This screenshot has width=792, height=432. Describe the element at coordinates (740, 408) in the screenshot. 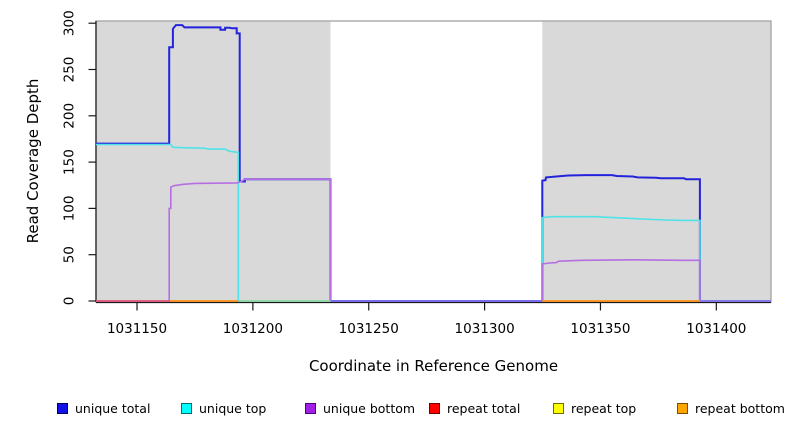

I see `legend-label: repeat bottom` at that location.